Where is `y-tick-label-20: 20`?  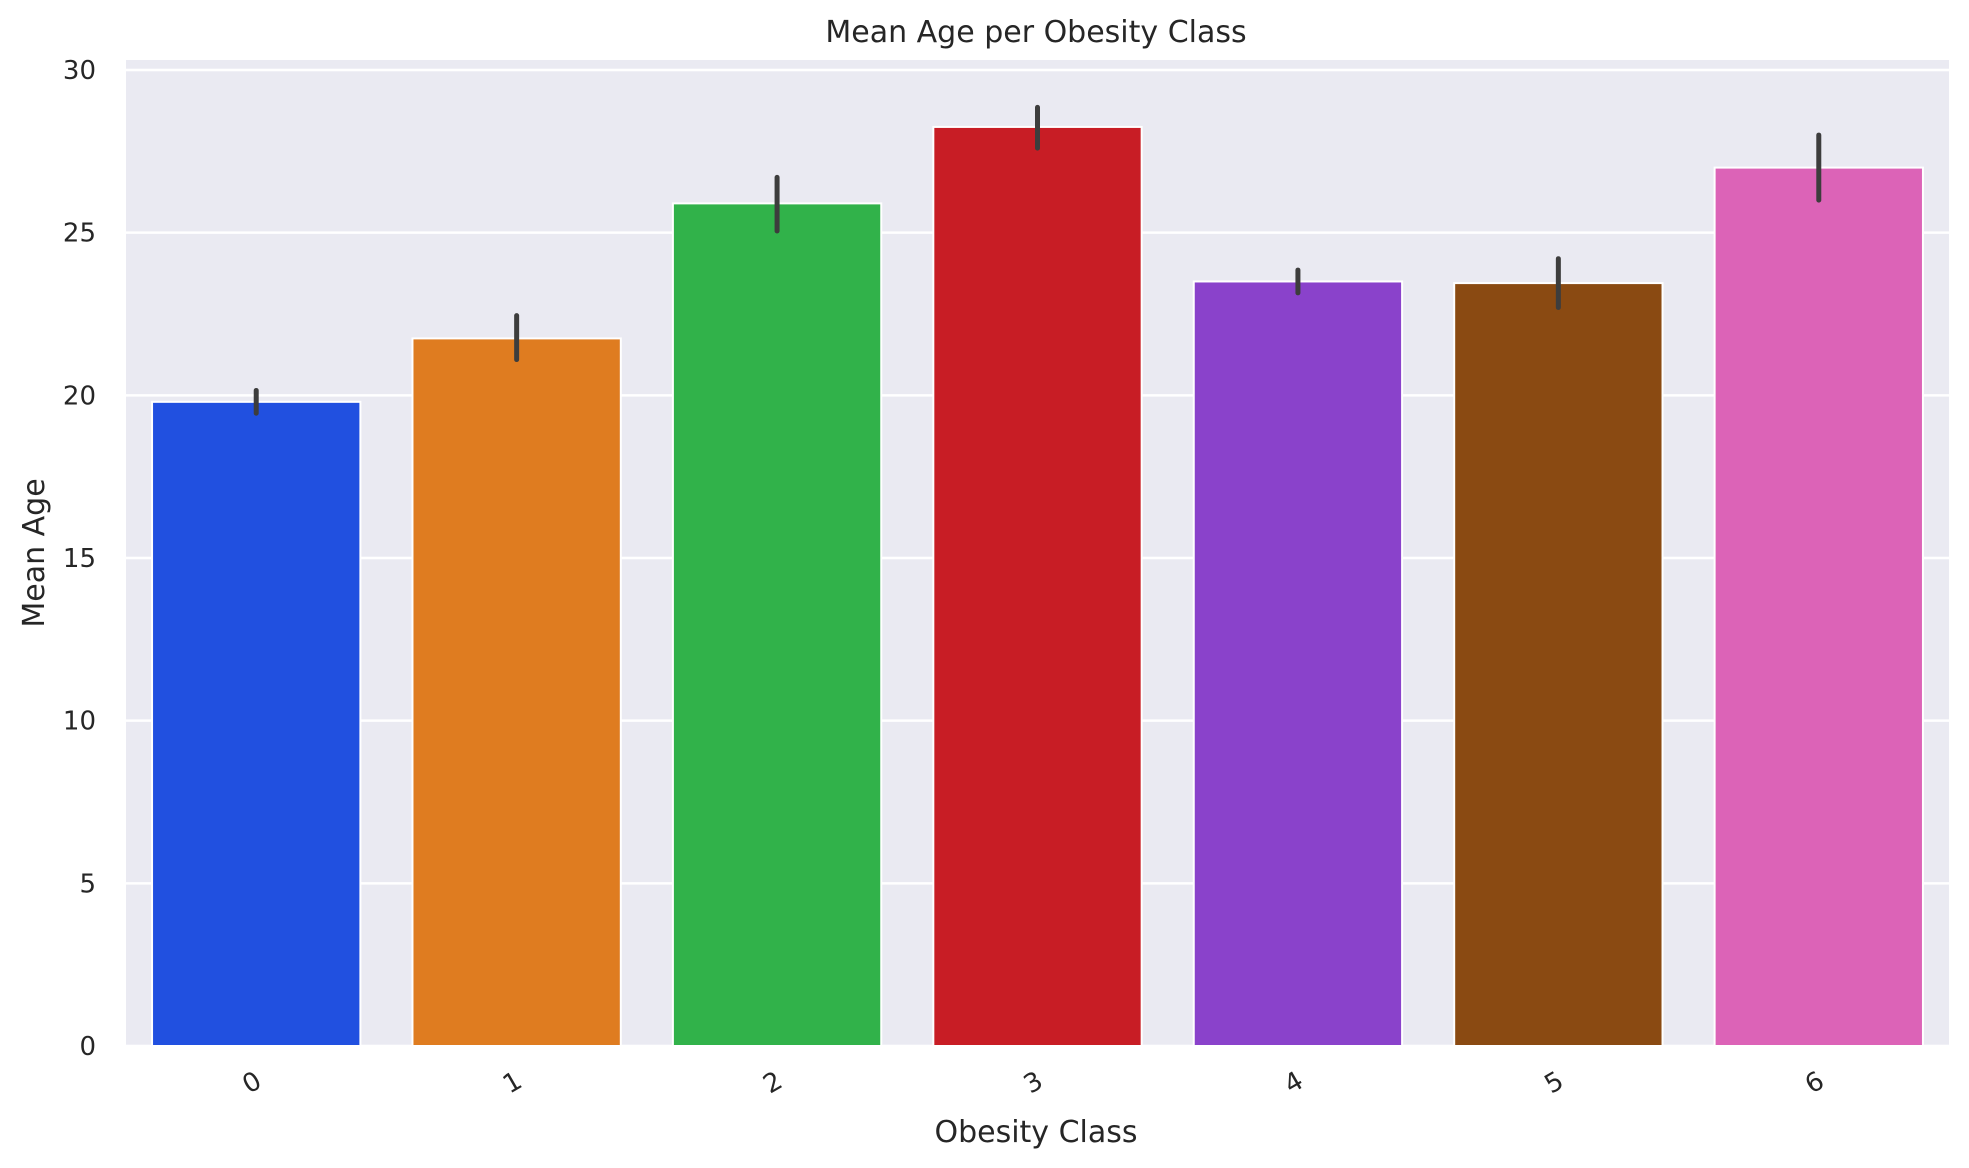
y-tick-label-20: 20 is located at coordinates (79, 396).